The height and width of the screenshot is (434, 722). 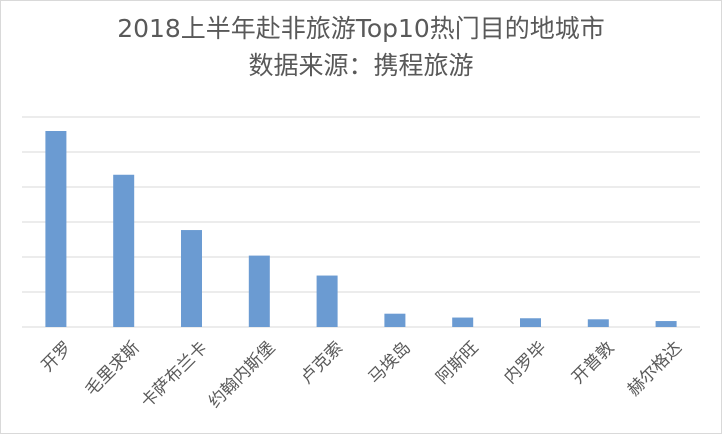 What do you see at coordinates (322, 363) in the screenshot?
I see `x-tick-label: 卢克索` at bounding box center [322, 363].